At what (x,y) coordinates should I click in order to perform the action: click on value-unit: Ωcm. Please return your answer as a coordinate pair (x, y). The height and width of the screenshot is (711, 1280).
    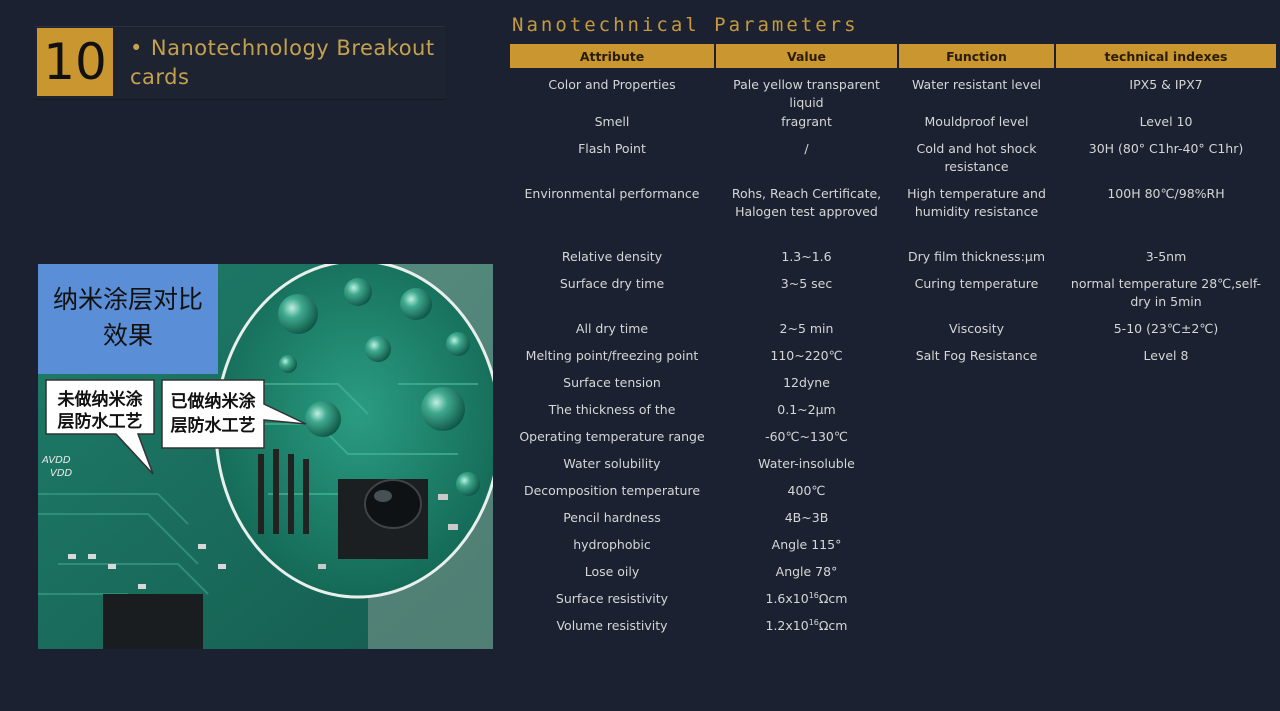
    Looking at the image, I should click on (833, 625).